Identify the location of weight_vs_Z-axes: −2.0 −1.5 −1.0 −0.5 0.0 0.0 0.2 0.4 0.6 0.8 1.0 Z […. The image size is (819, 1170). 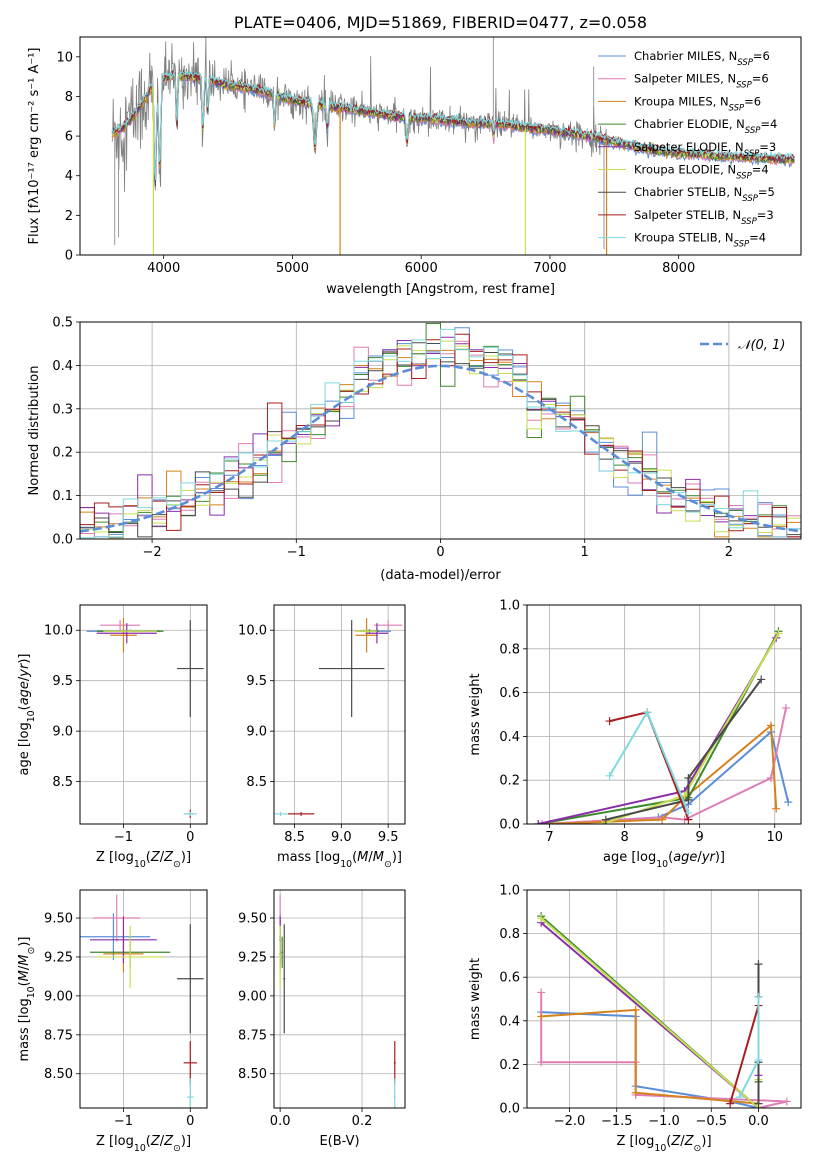
(635, 1019).